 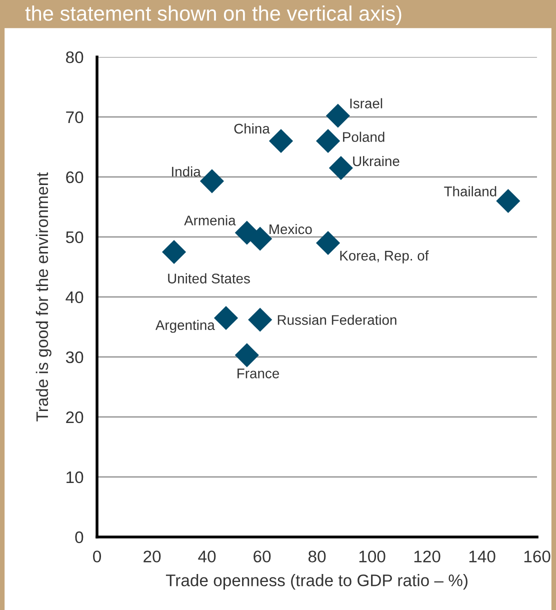 I want to click on x-axis-title: Trade openness (trade to GDP ratio – %), so click(x=317, y=582).